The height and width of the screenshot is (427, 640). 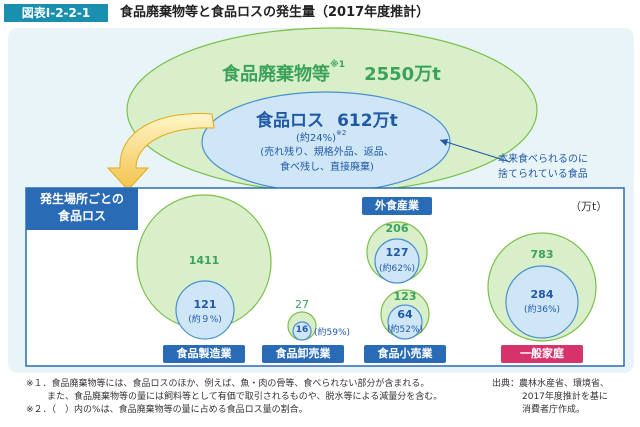 What do you see at coordinates (397, 269) in the screenshot?
I see `restaurant-pct: (約62%)` at bounding box center [397, 269].